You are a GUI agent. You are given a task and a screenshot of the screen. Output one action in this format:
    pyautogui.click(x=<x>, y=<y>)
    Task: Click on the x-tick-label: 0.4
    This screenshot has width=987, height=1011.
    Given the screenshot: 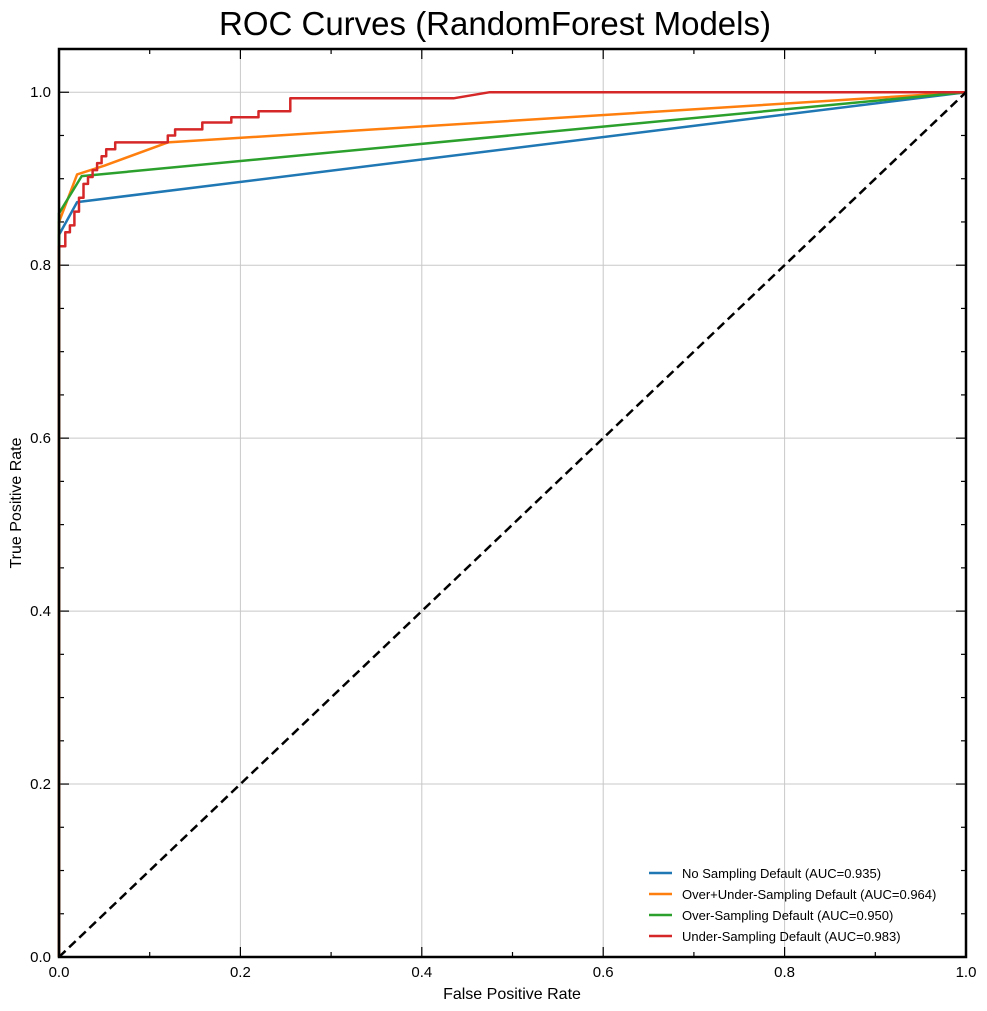 What is the action you would take?
    pyautogui.click(x=421, y=972)
    